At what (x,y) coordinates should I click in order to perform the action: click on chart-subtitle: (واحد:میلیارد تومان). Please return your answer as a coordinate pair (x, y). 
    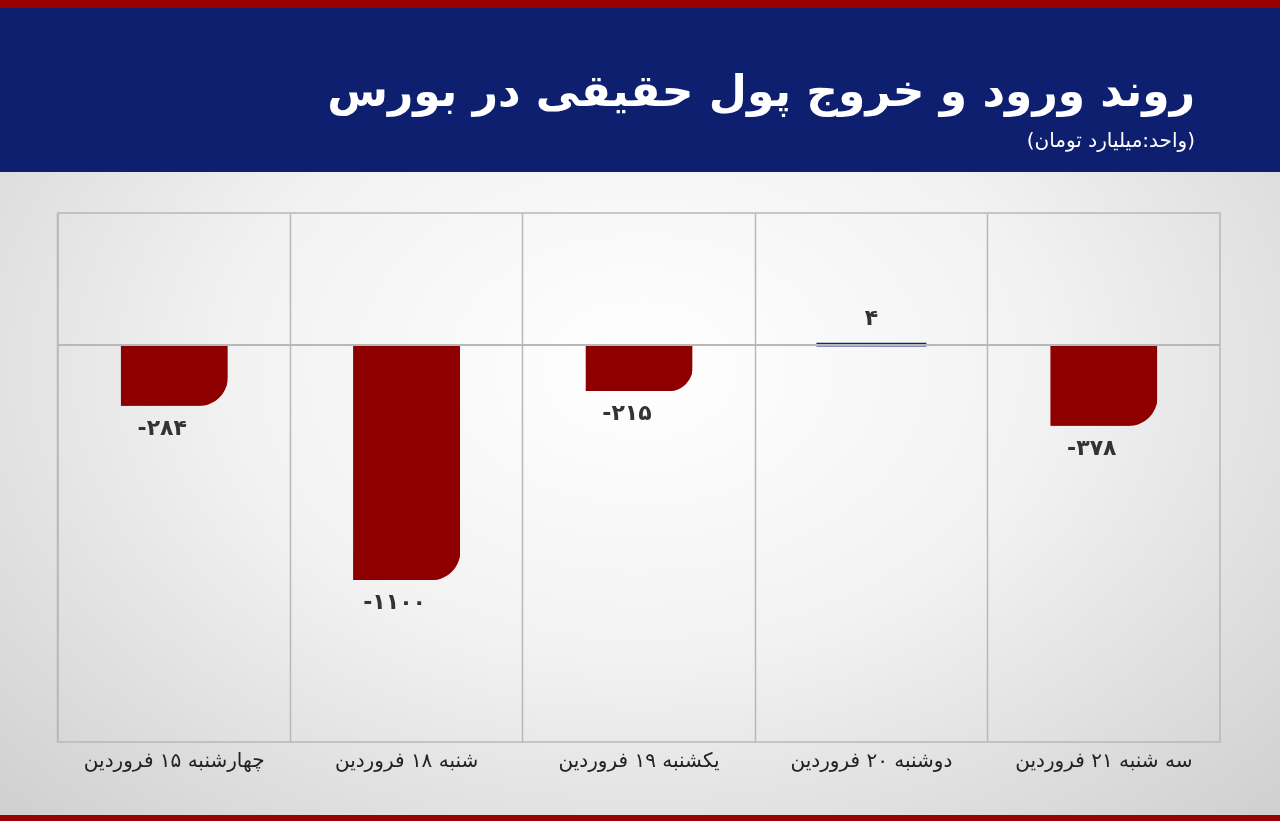
    Looking at the image, I should click on (1110, 140).